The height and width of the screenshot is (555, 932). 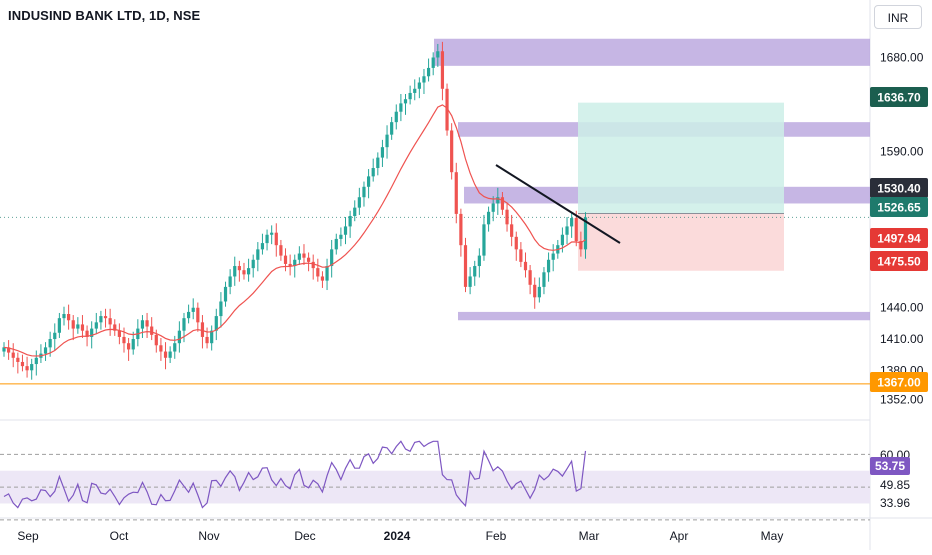 I want to click on price-label: 1530.40, so click(x=899, y=189).